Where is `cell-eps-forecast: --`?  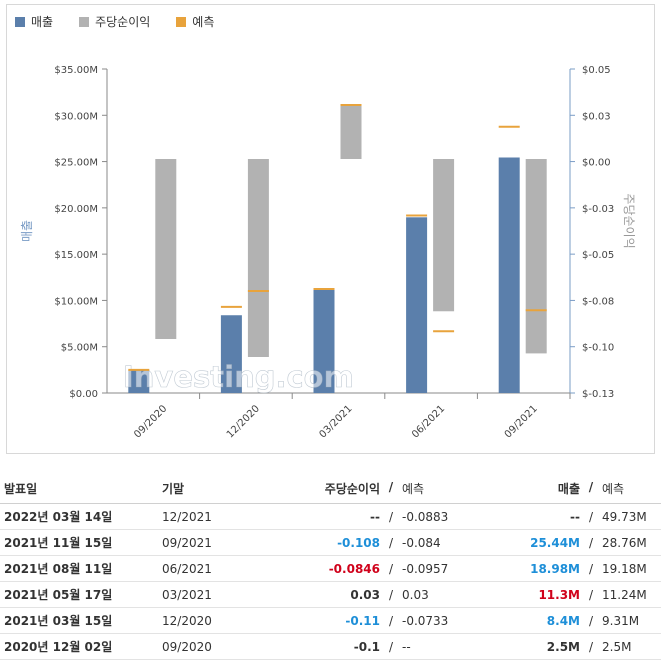
cell-eps-forecast: -- is located at coordinates (447, 646).